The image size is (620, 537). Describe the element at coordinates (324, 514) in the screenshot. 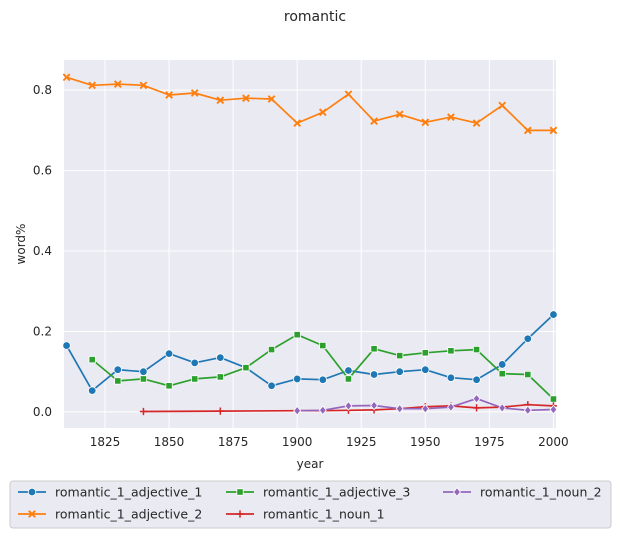

I see `legend-entry: romantic_1_noun_1` at that location.